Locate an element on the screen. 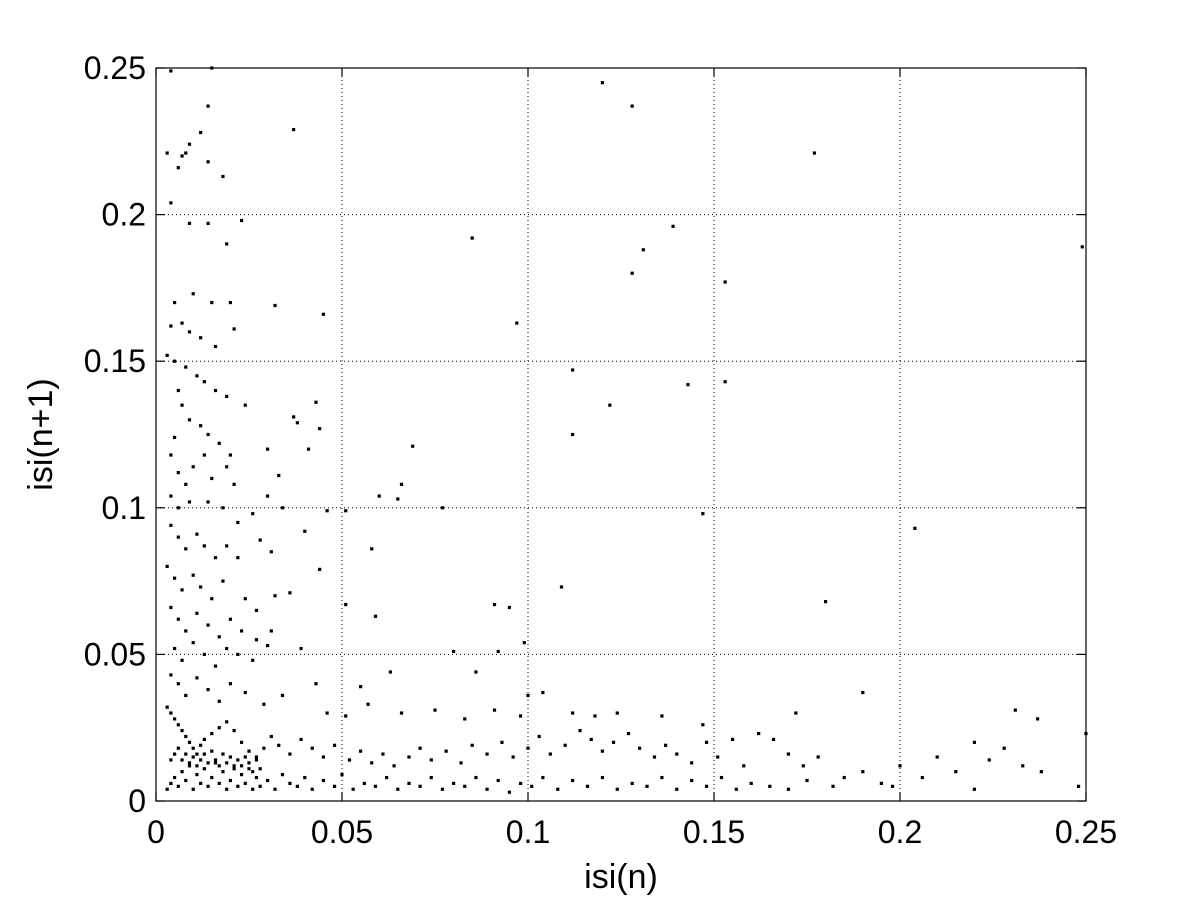  x-tick-labels: 0 0.05 0.1 0.15 0.2 0.25 is located at coordinates (632, 832).